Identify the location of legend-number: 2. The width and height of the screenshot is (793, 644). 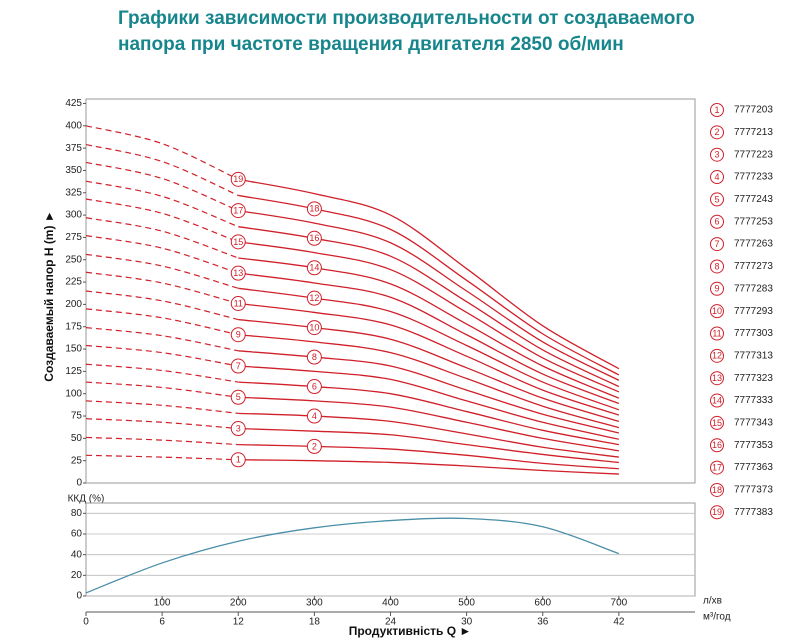
(716, 132).